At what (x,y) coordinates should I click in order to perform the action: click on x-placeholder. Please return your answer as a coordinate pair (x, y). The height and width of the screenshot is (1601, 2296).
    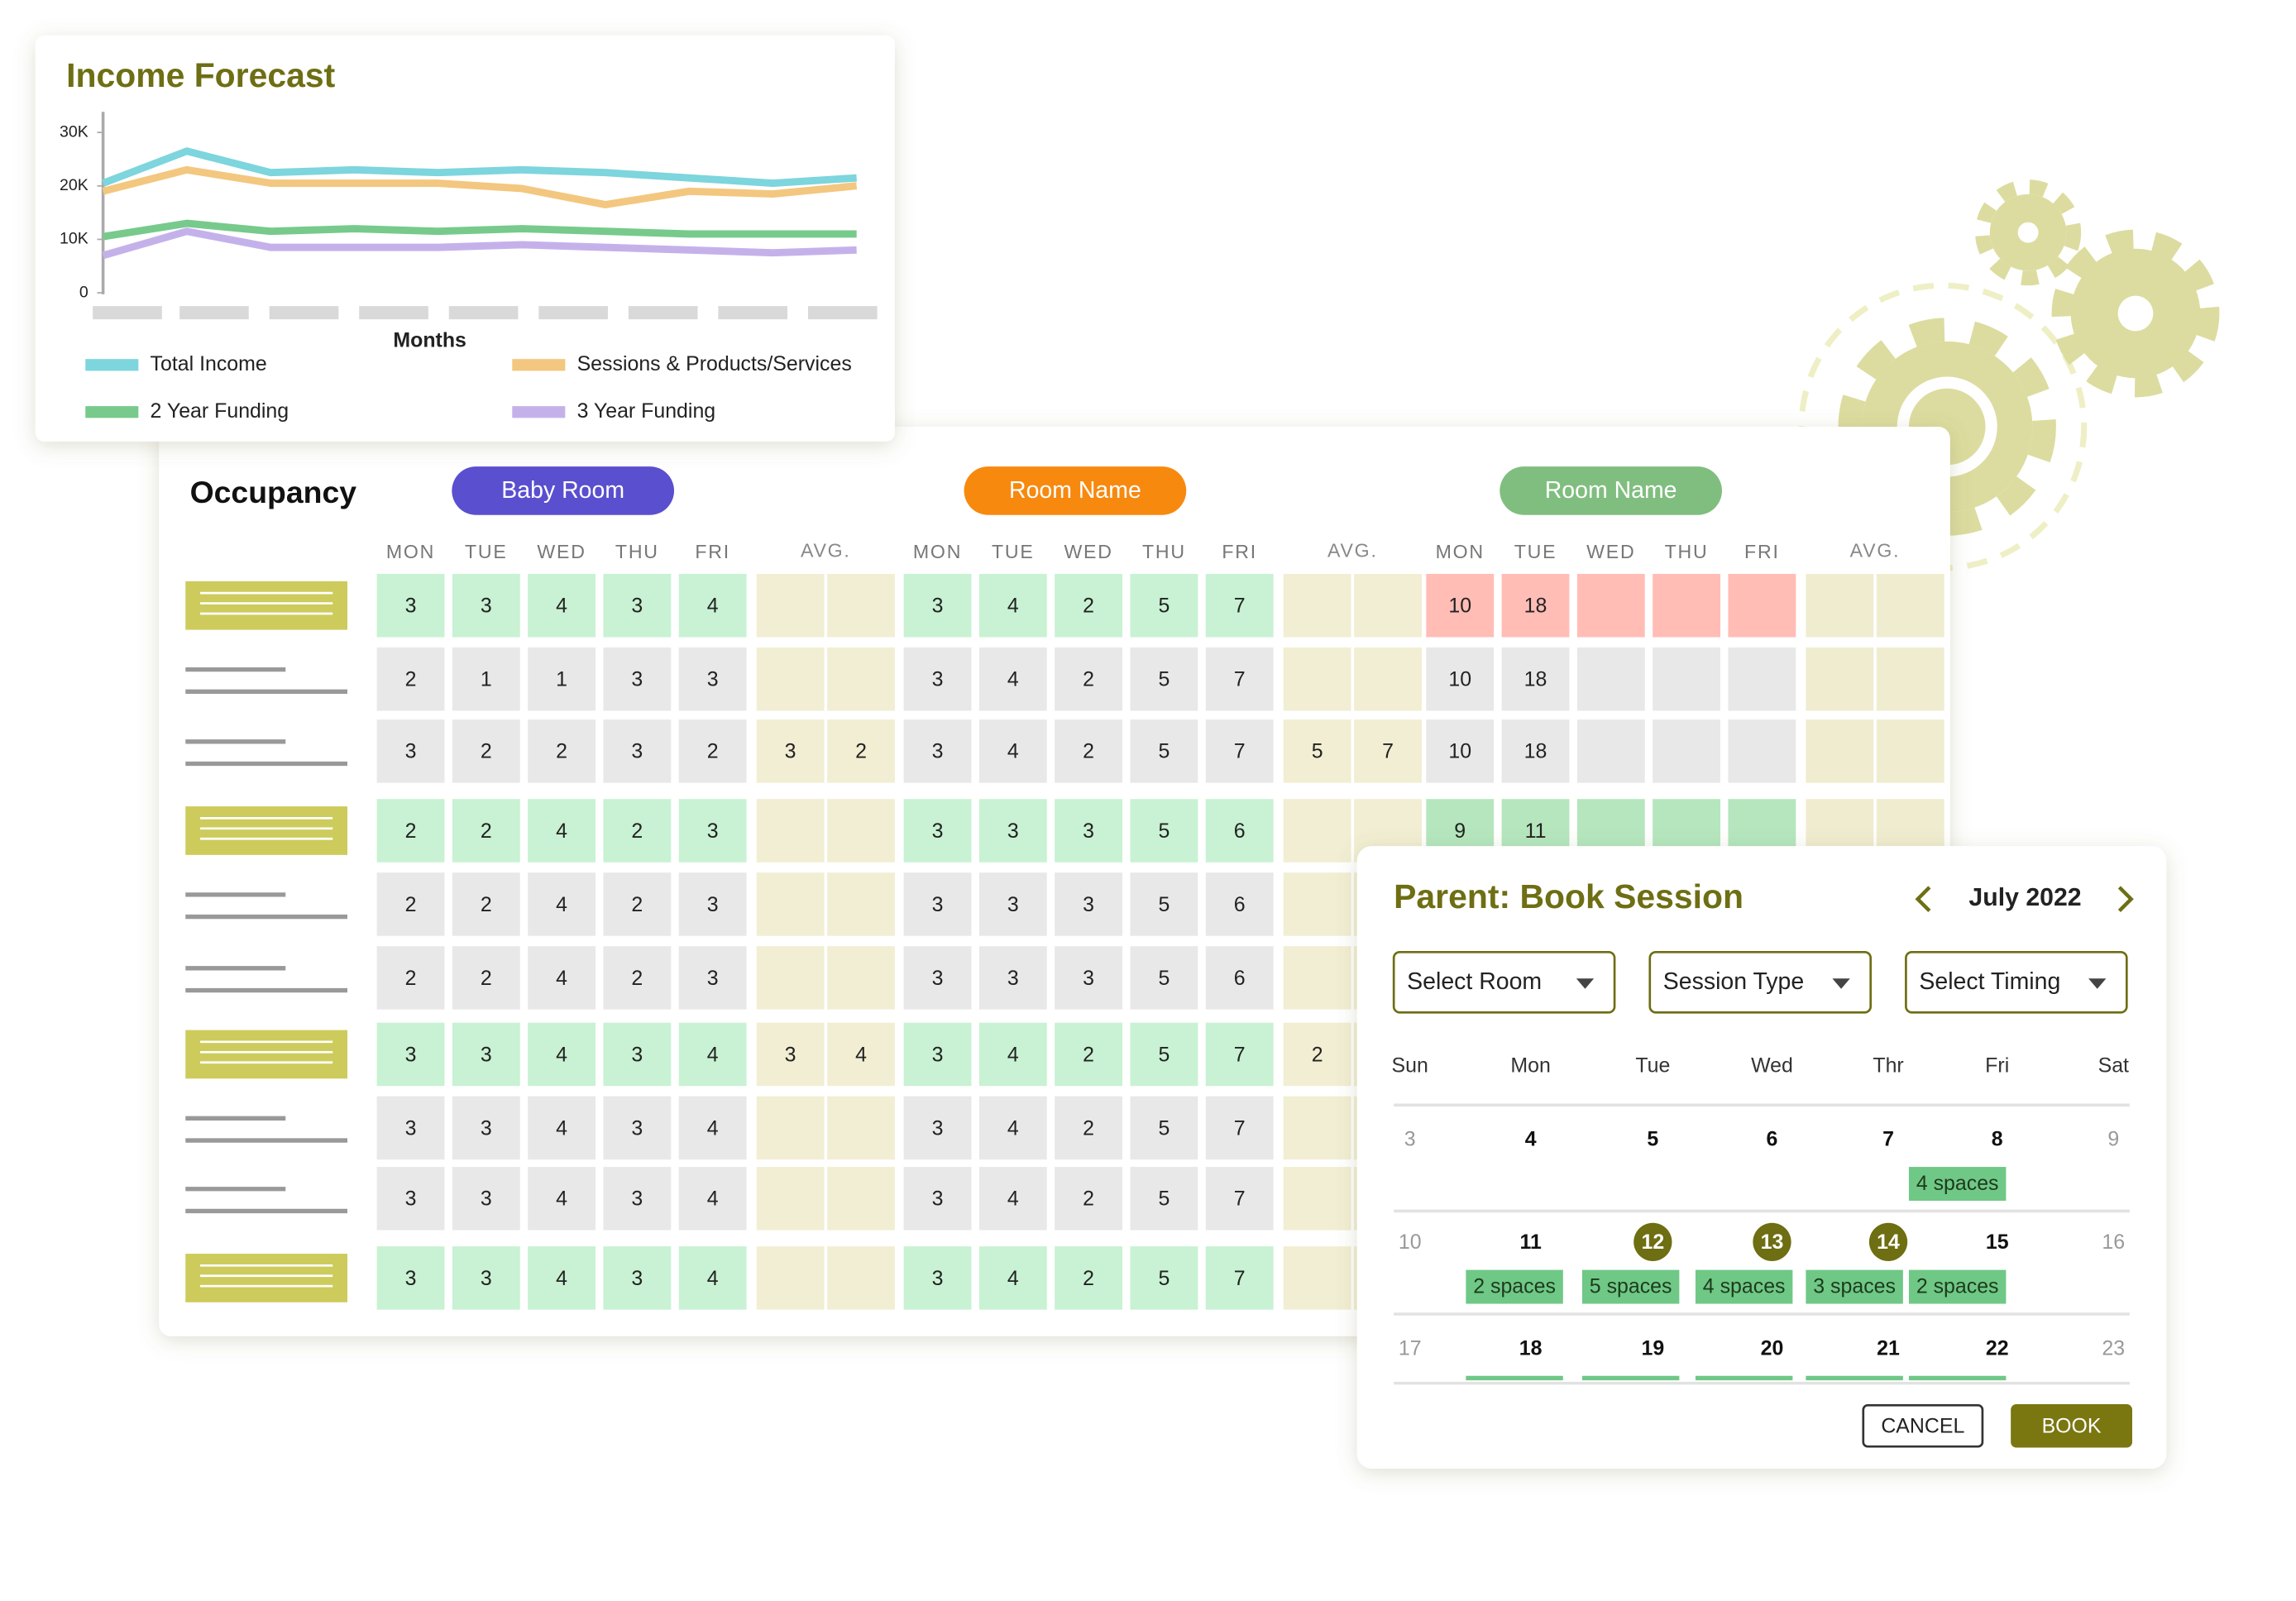
    Looking at the image, I should click on (663, 313).